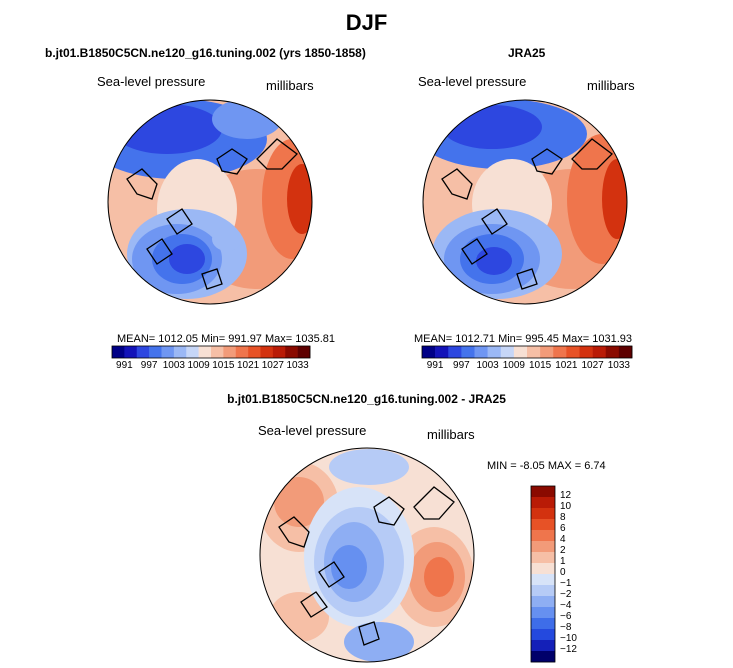 This screenshot has height=668, width=733. I want to click on colorbar-labels-diff: 12 10 8 6 4 2 1 0 −1 −2 −4 −6 −8 −10 −12, so click(580, 574).